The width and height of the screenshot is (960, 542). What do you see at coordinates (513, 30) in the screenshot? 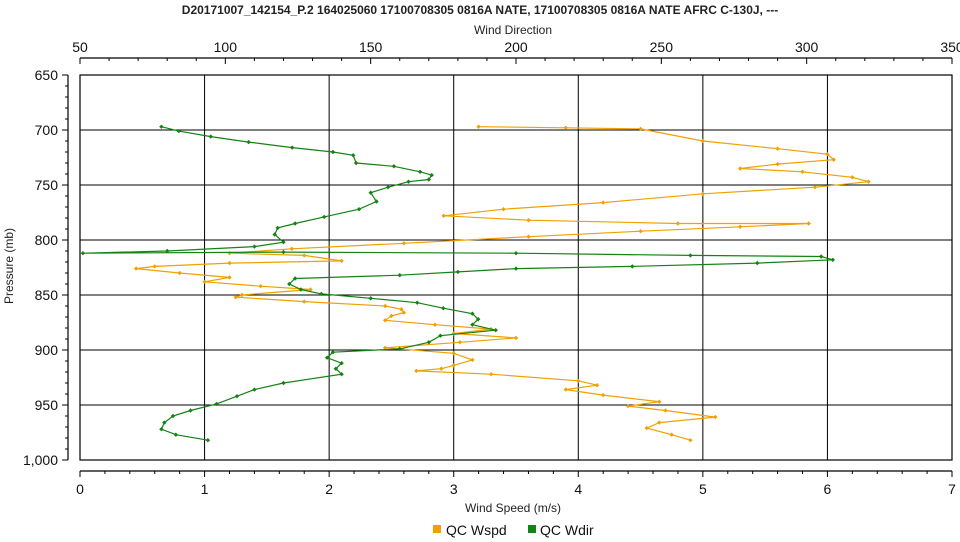
I see `top-axis-title: Wind Direction` at bounding box center [513, 30].